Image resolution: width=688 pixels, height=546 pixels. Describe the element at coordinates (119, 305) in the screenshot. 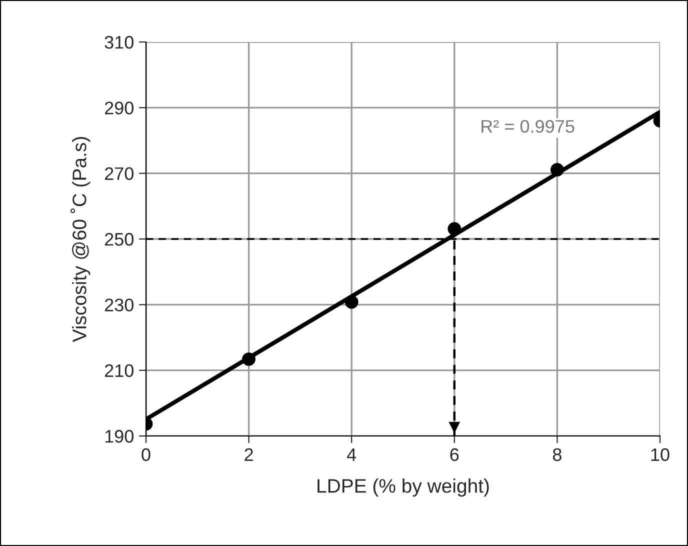

I see `y-tick-label: 230` at that location.